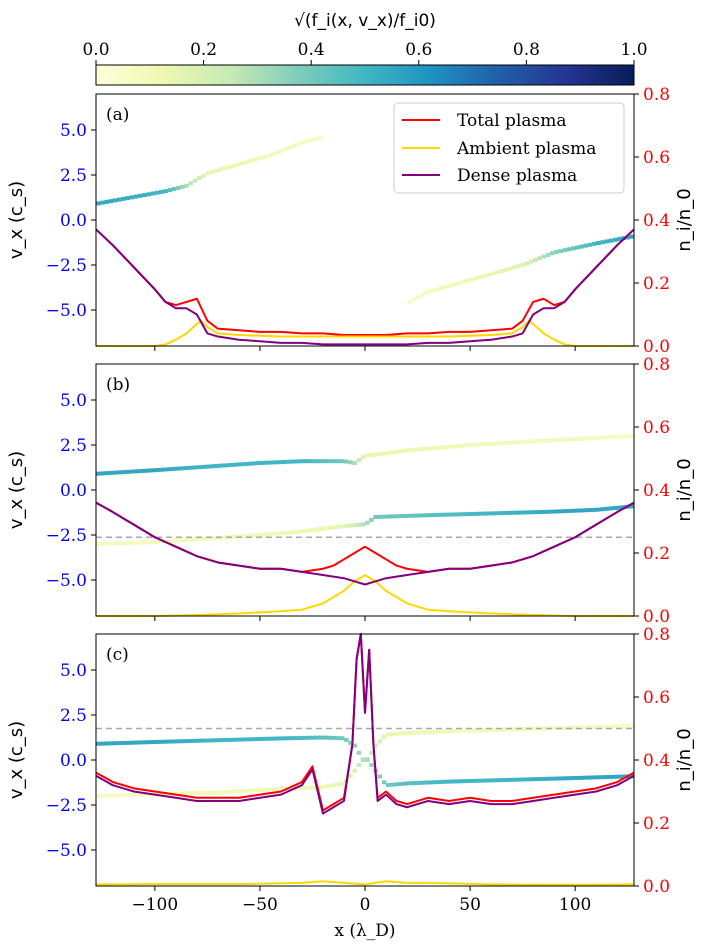  What do you see at coordinates (364, 931) in the screenshot?
I see `x-axis-label: x (λ_D)` at bounding box center [364, 931].